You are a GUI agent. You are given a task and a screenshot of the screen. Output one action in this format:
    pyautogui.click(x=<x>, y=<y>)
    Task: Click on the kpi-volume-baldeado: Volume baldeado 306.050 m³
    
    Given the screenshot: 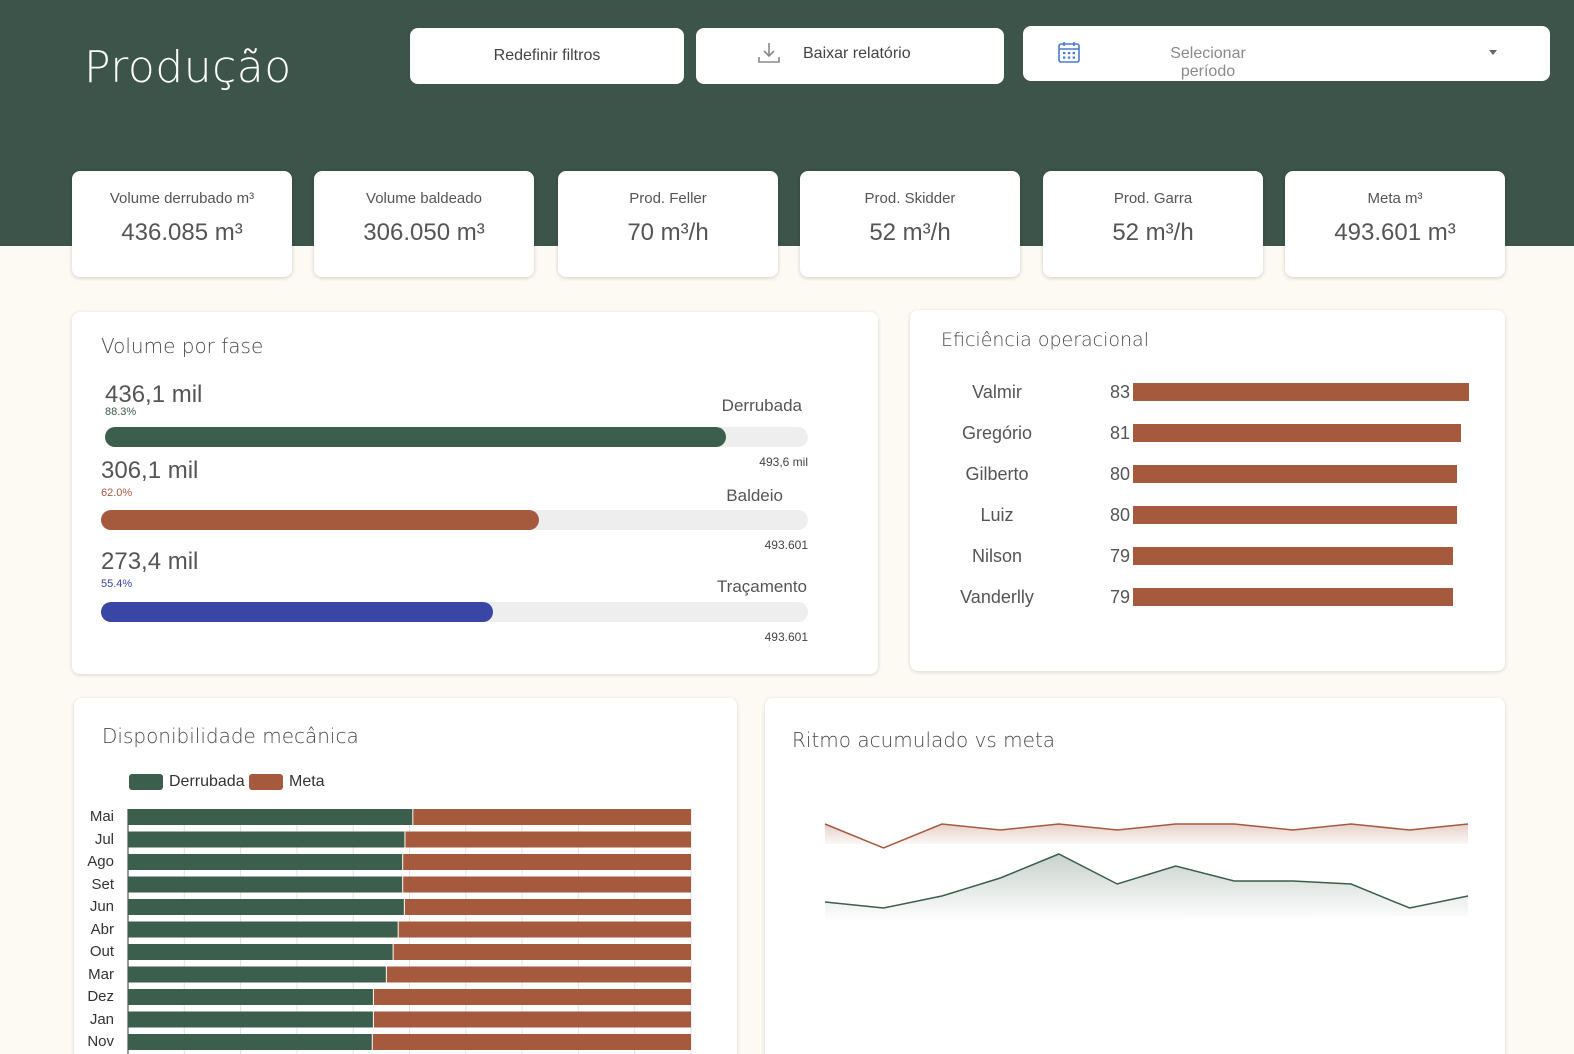 What is the action you would take?
    pyautogui.click(x=424, y=224)
    